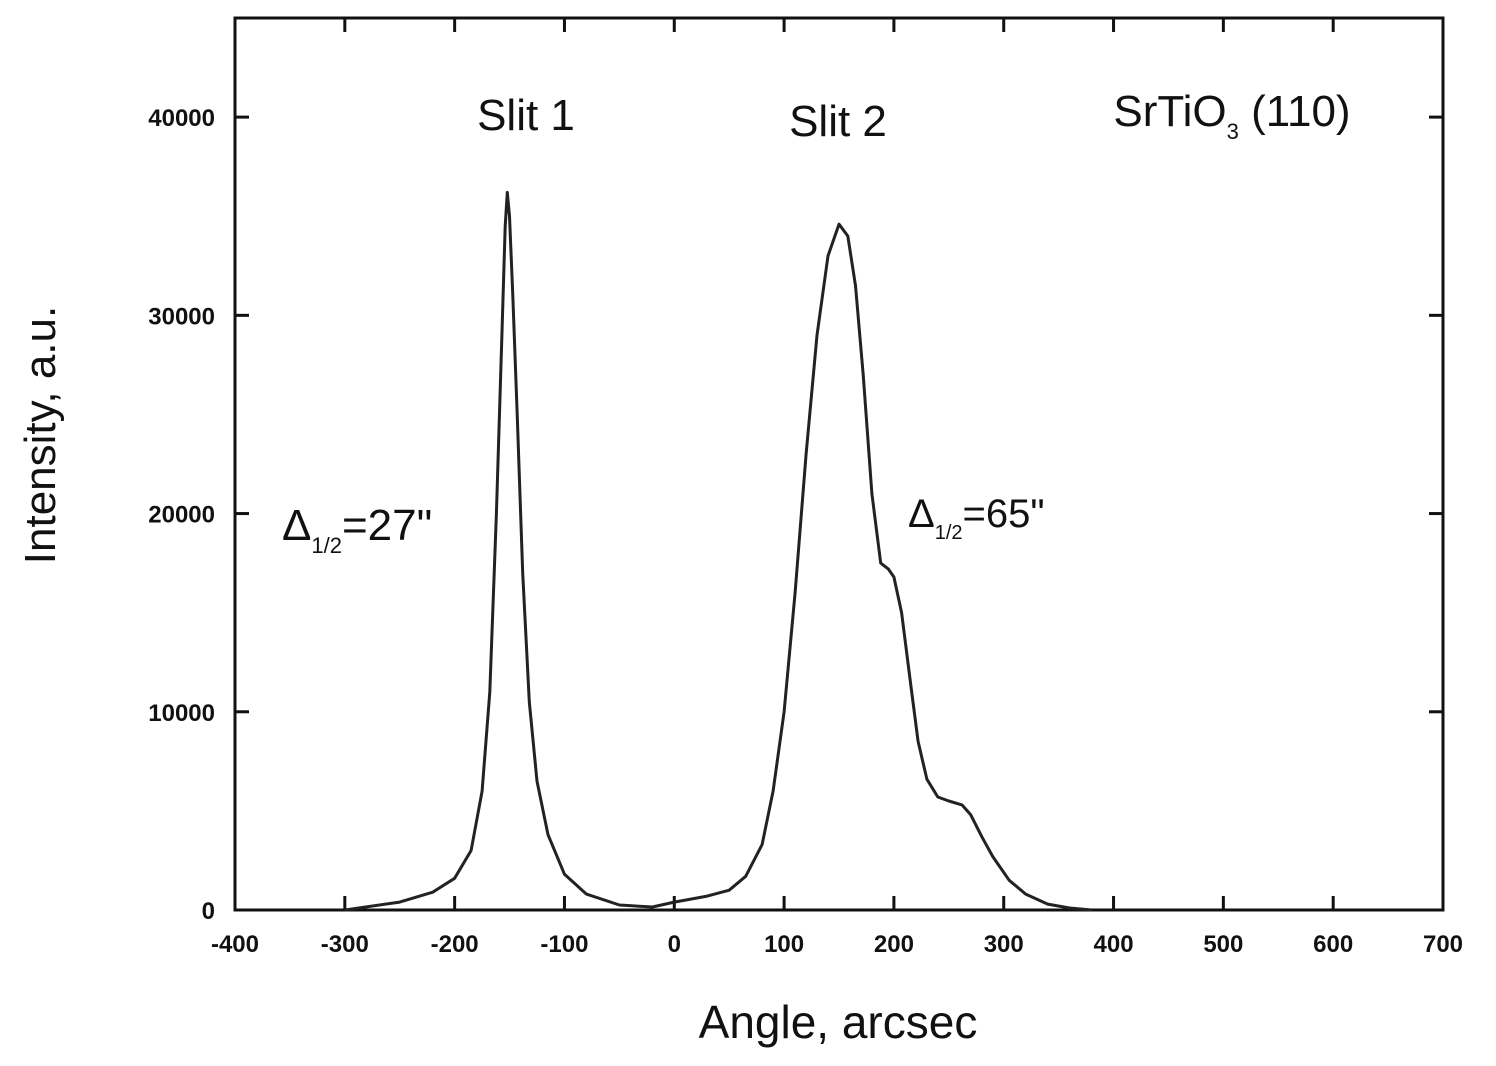 Image resolution: width=1496 pixels, height=1066 pixels. Describe the element at coordinates (1114, 944) in the screenshot. I see `x-tick-label: 400` at that location.